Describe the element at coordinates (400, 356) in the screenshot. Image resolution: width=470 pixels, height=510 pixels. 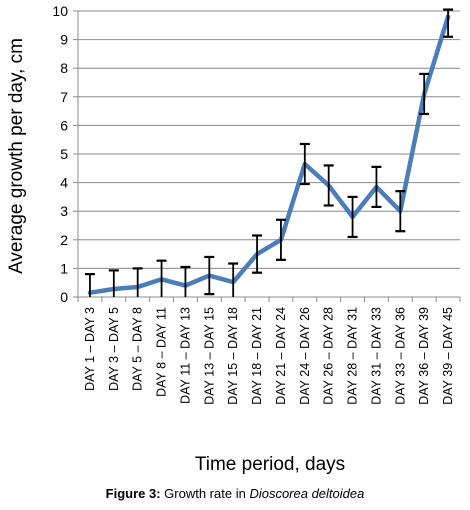
I see `x-tick-14: DAY 33 – DAY 36` at that location.